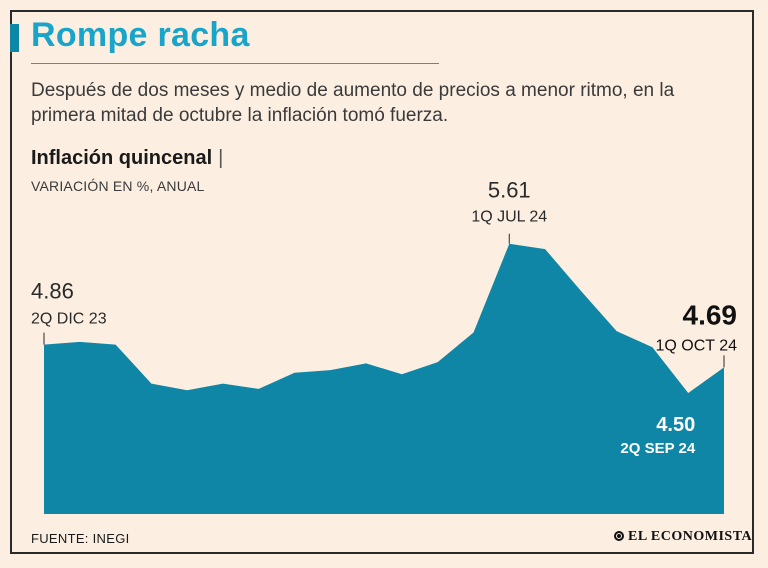  Describe the element at coordinates (710, 314) in the screenshot. I see `annotation-value: 4.69` at that location.